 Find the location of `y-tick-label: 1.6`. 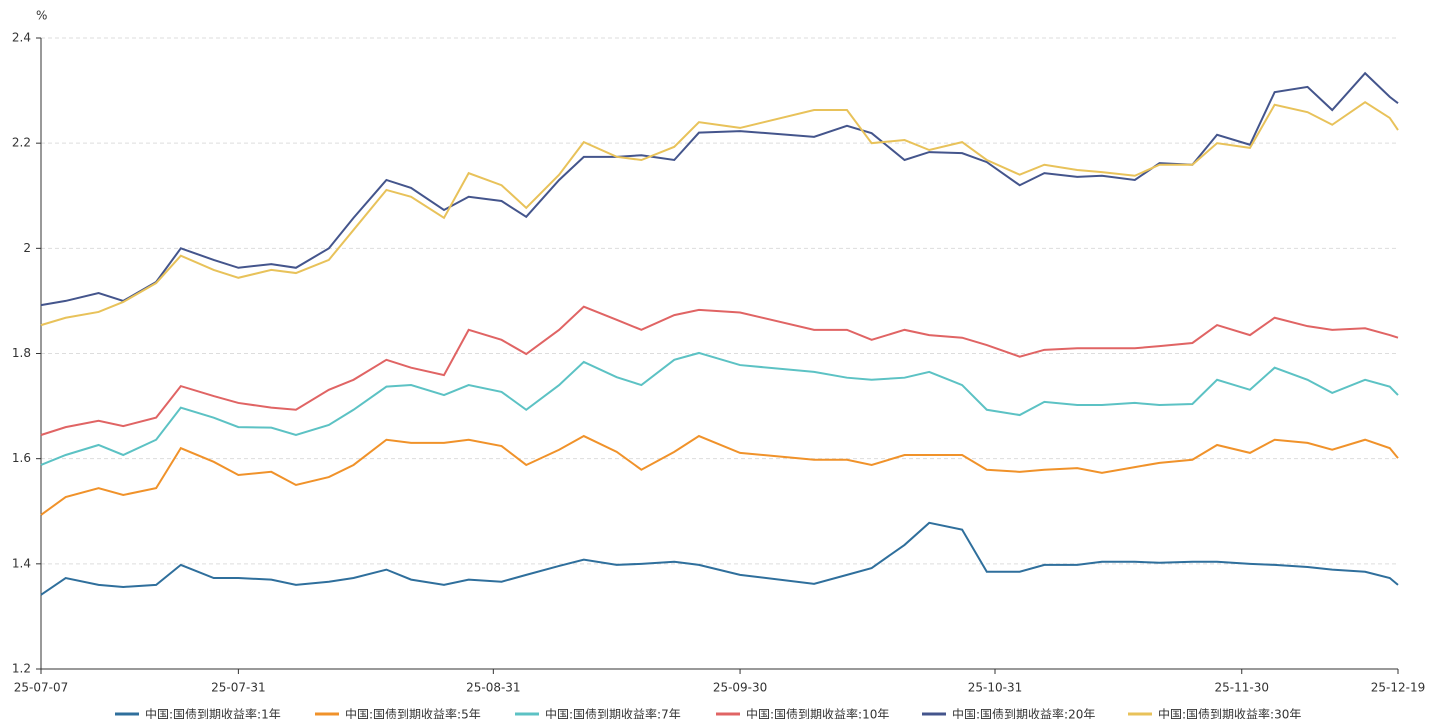

y-tick-label: 1.6 is located at coordinates (21, 458).